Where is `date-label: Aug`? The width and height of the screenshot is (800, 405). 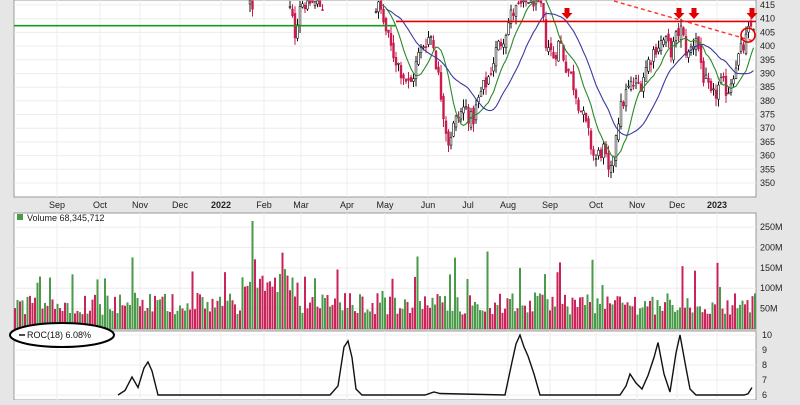
date-label: Aug is located at coordinates (508, 205).